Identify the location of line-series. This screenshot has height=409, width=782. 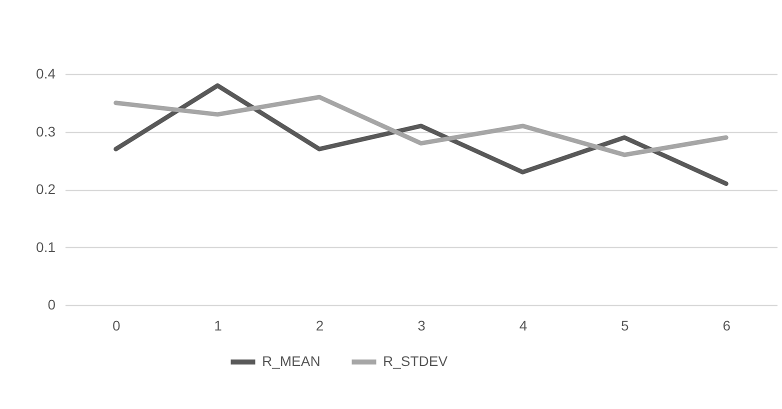
(421, 126).